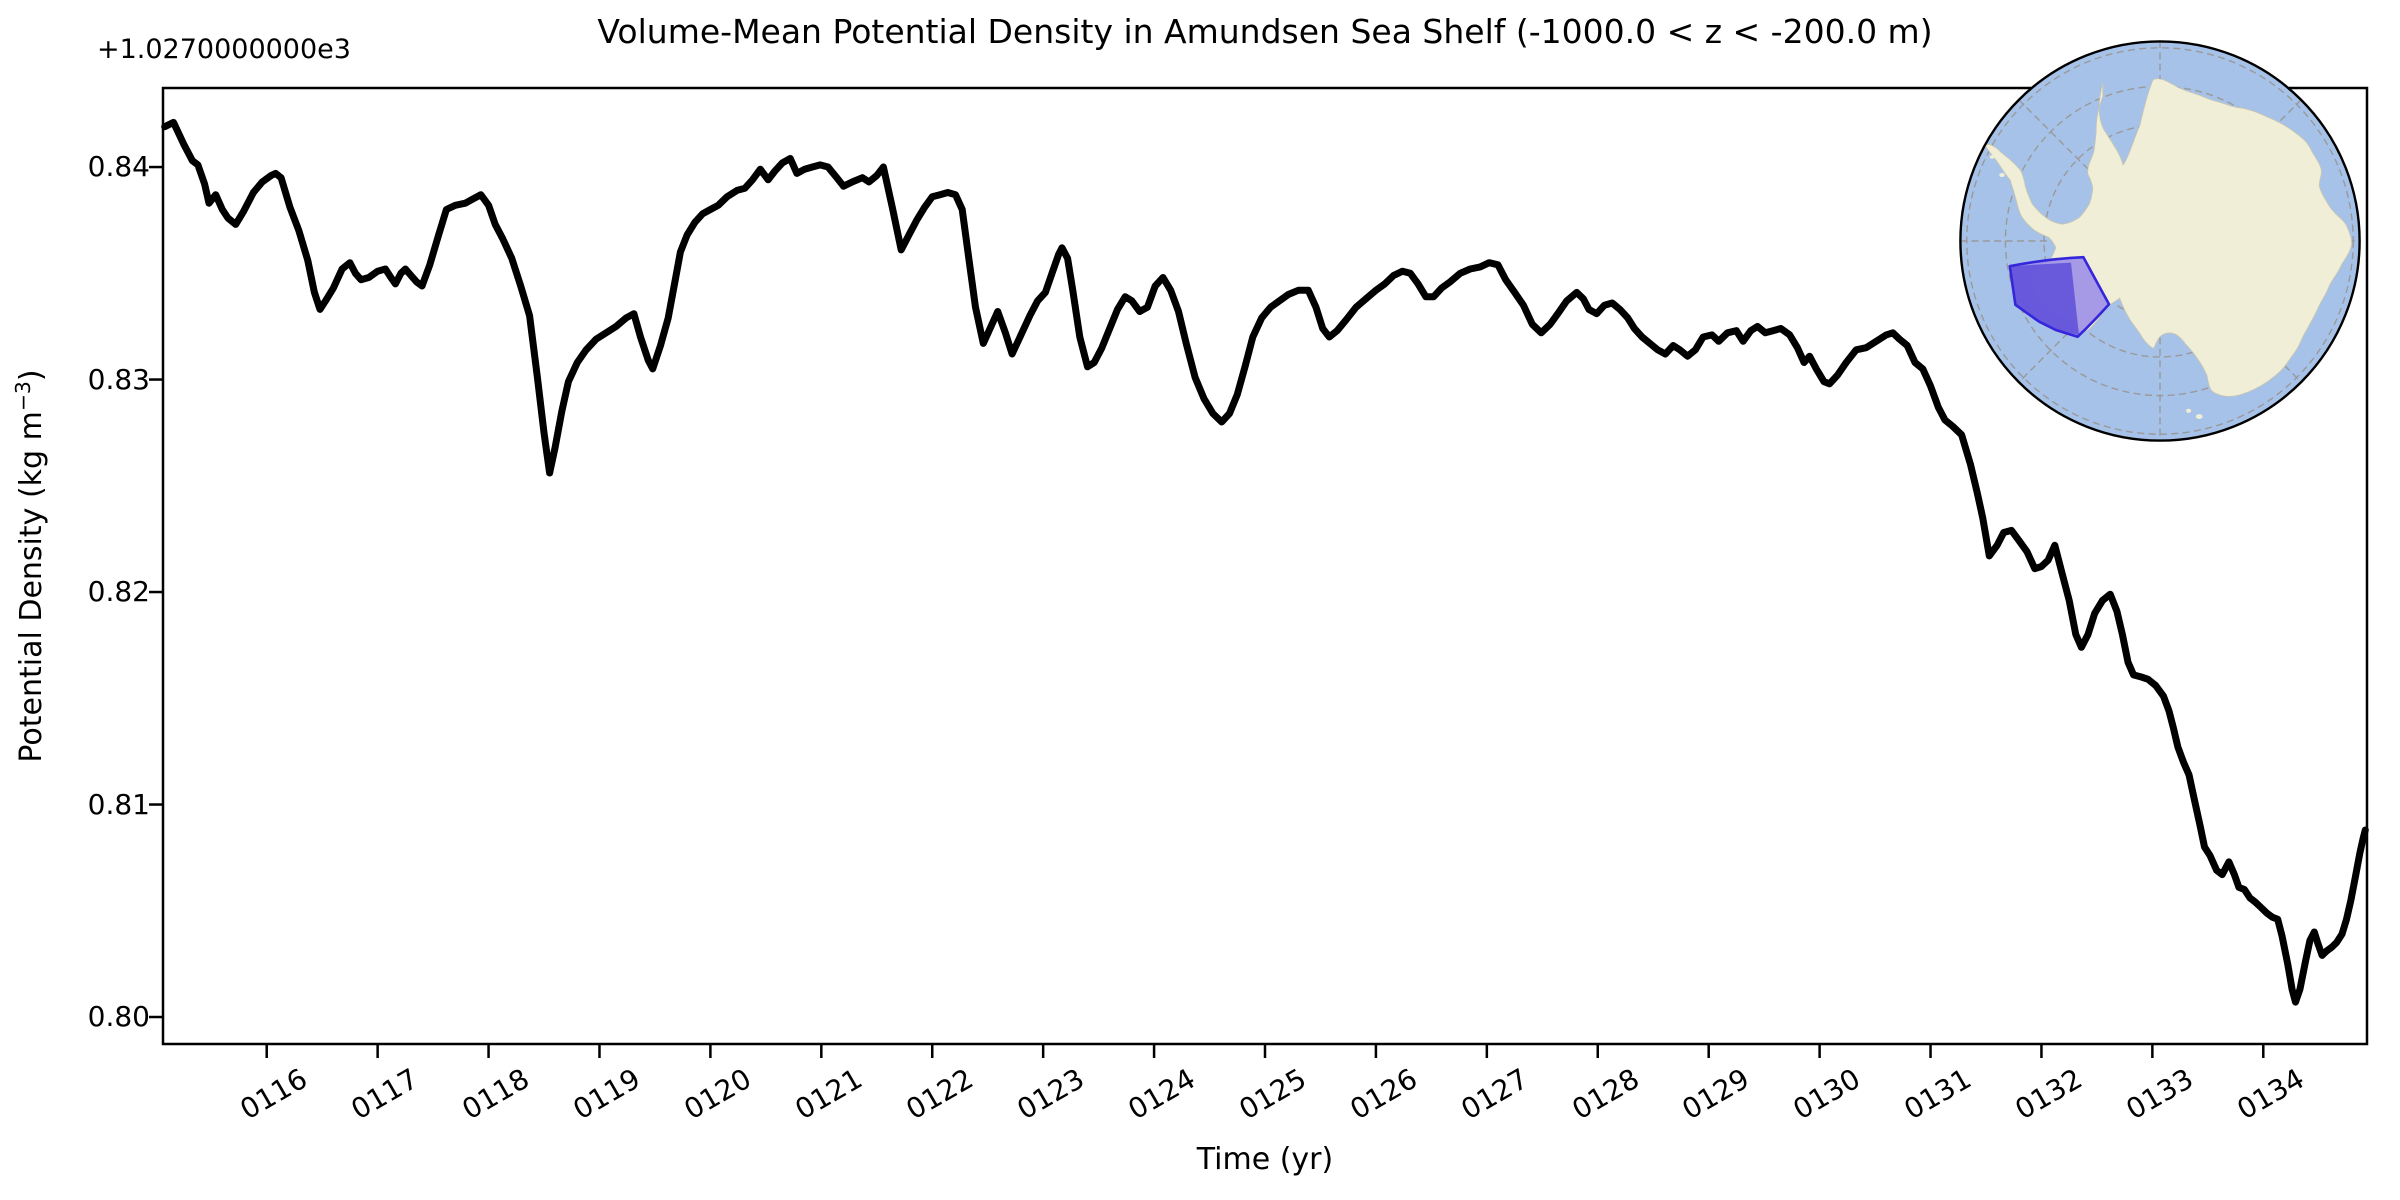  What do you see at coordinates (224, 49) in the screenshot?
I see `y-axis-offset-text: +1.0270000000e3` at bounding box center [224, 49].